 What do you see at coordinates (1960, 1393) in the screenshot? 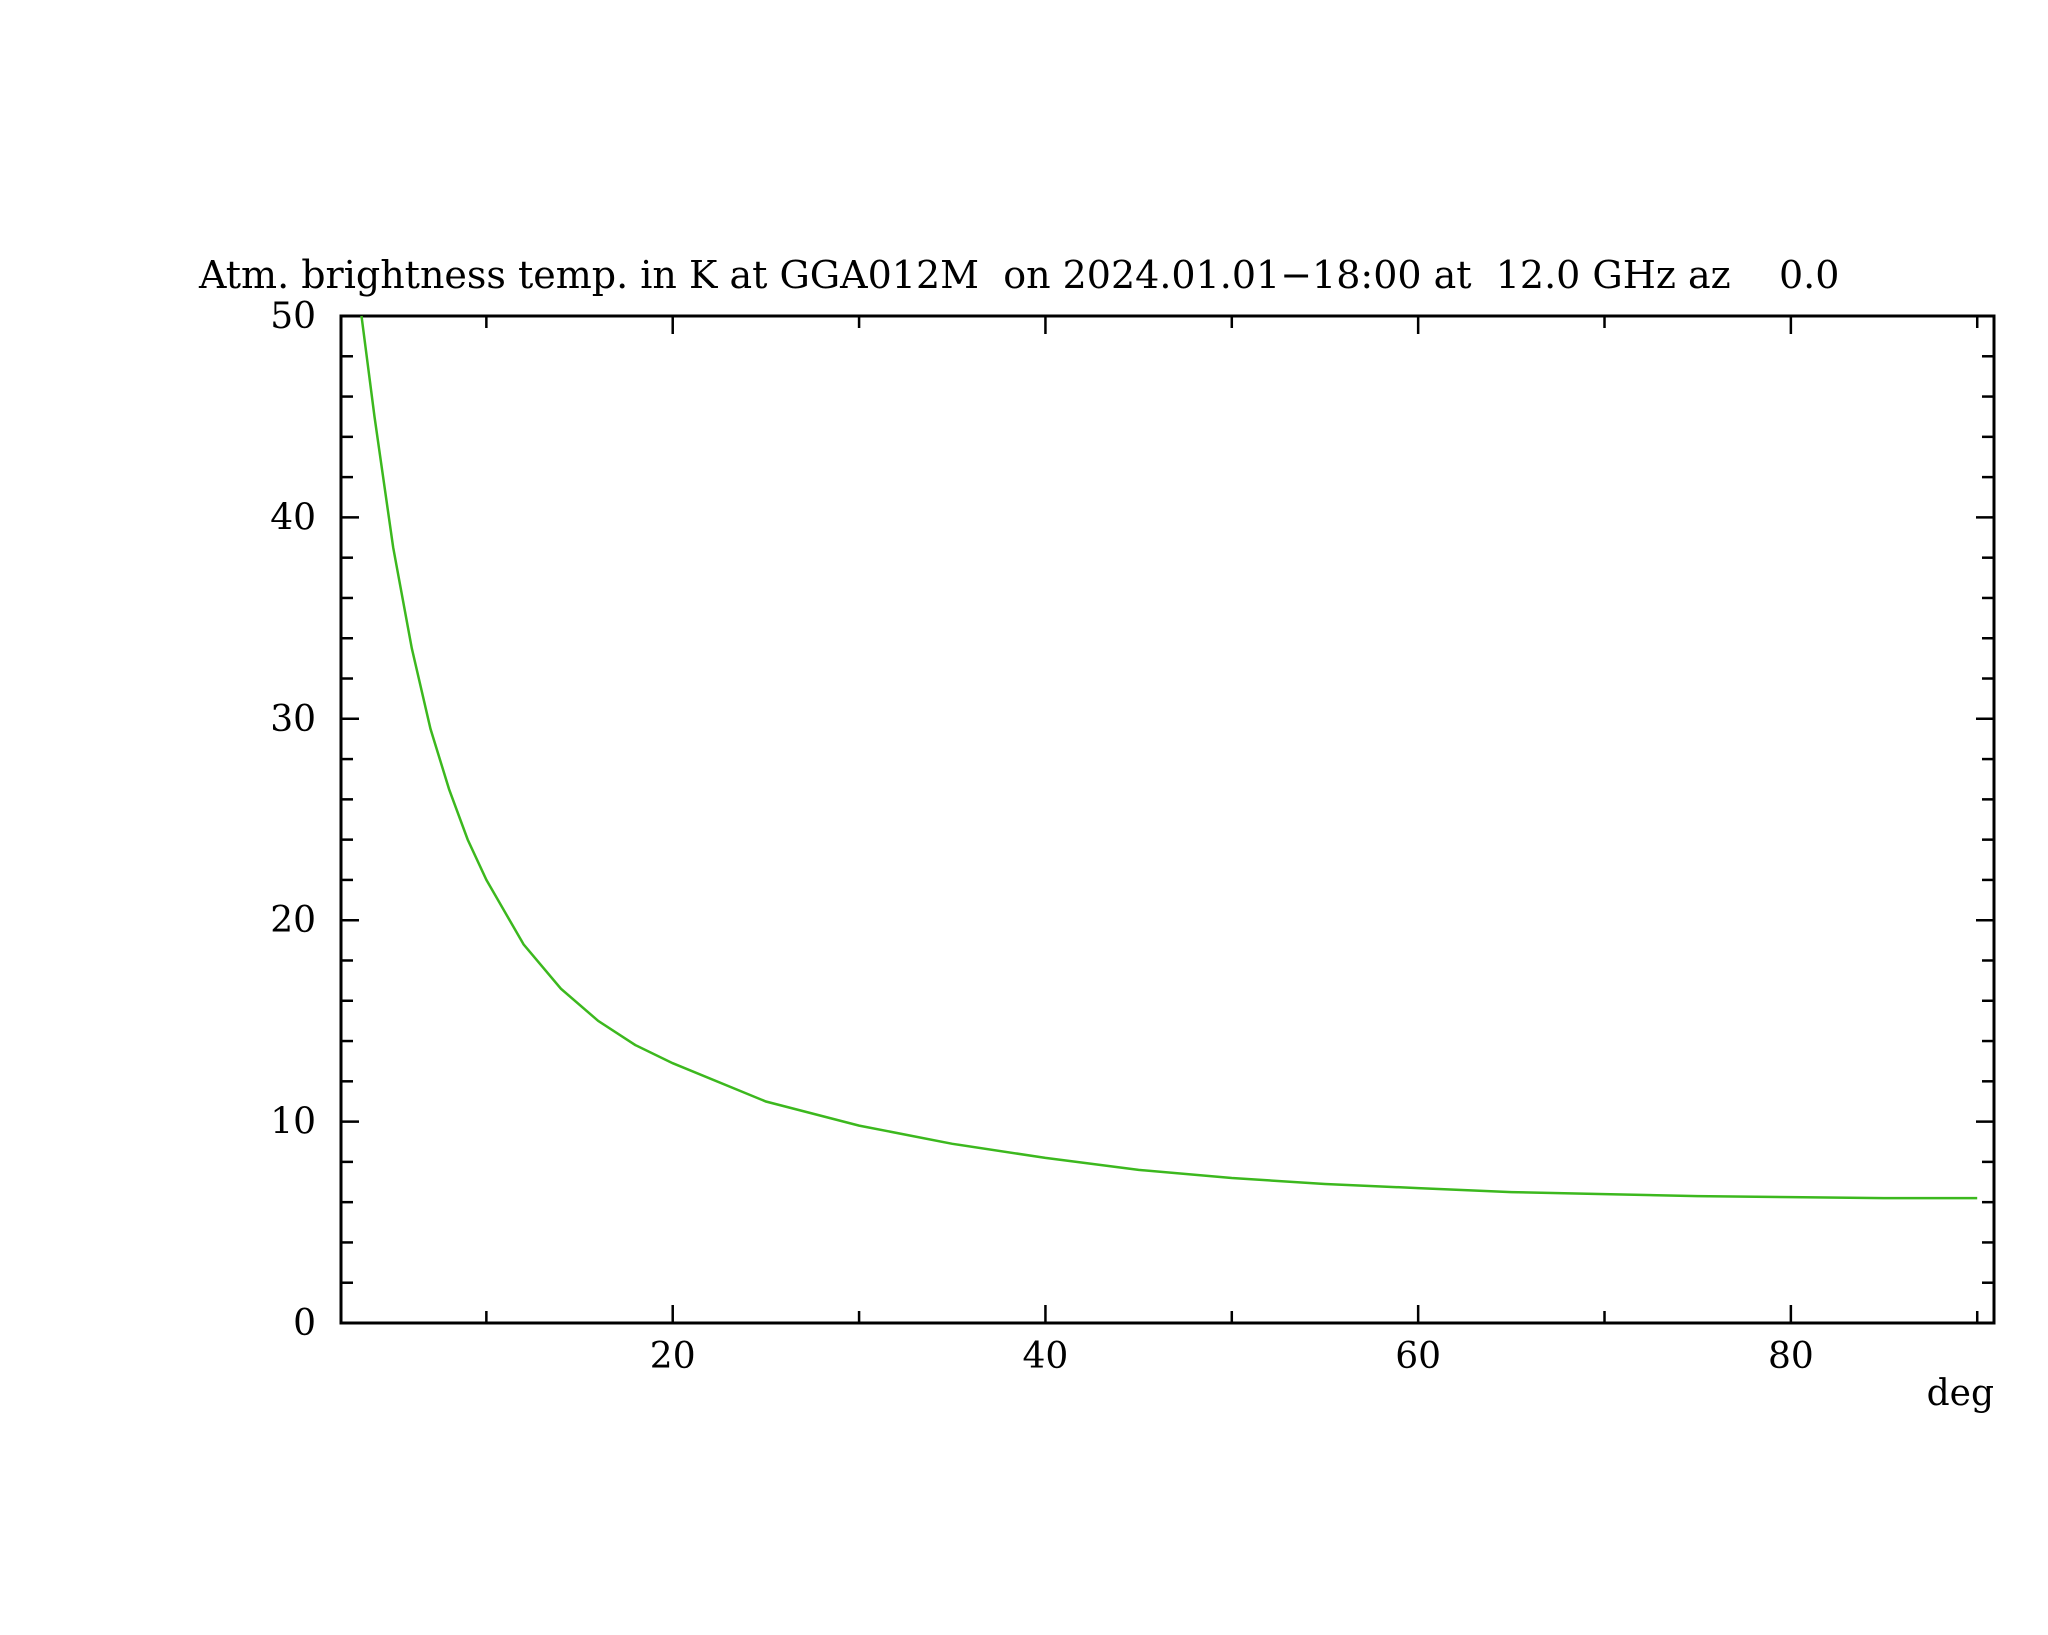
I see `x-axis-label: deg` at bounding box center [1960, 1393].